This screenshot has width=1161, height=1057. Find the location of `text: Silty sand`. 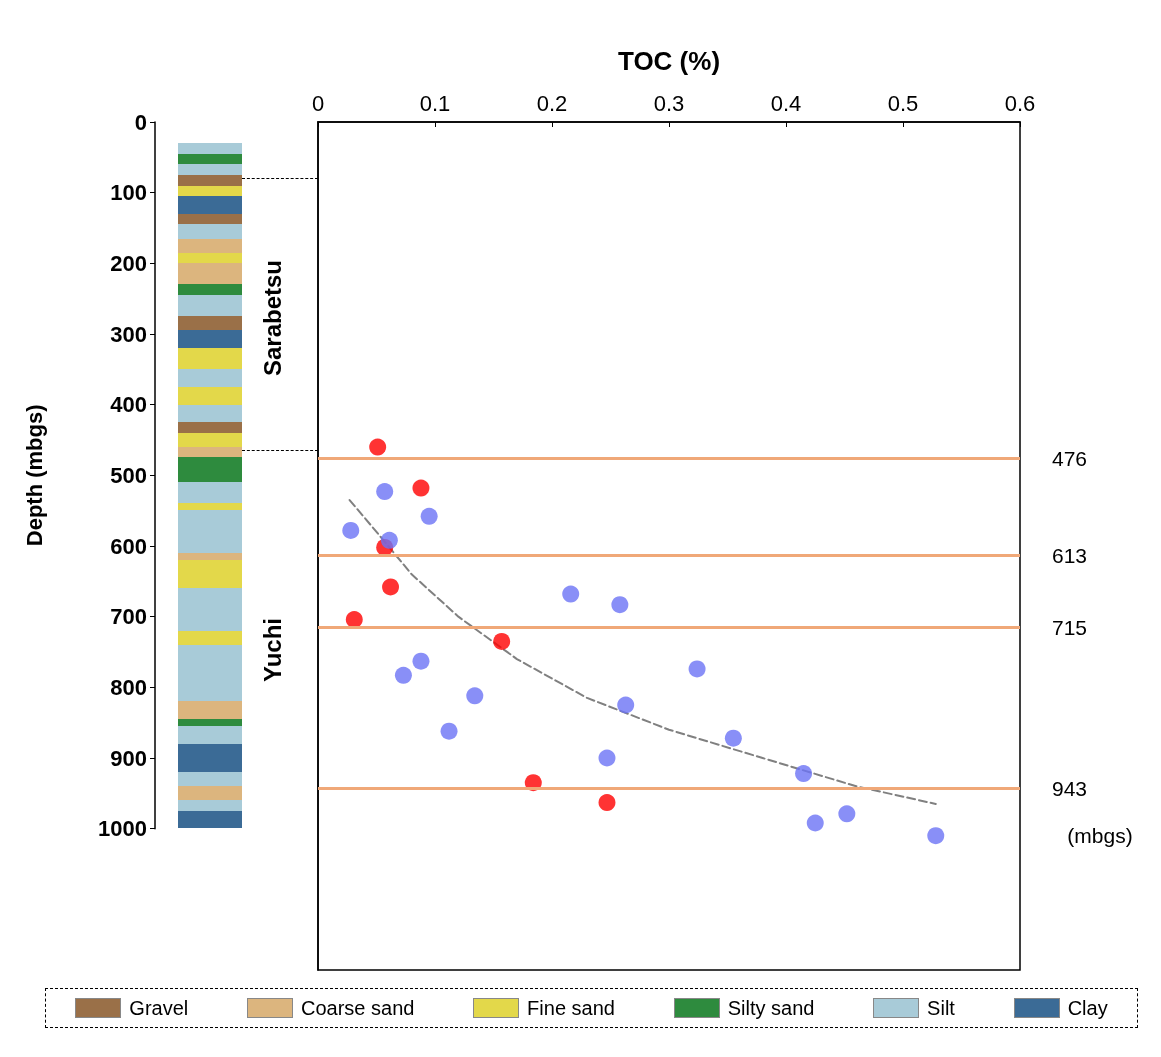

text: Silty sand is located at coordinates (771, 1008).